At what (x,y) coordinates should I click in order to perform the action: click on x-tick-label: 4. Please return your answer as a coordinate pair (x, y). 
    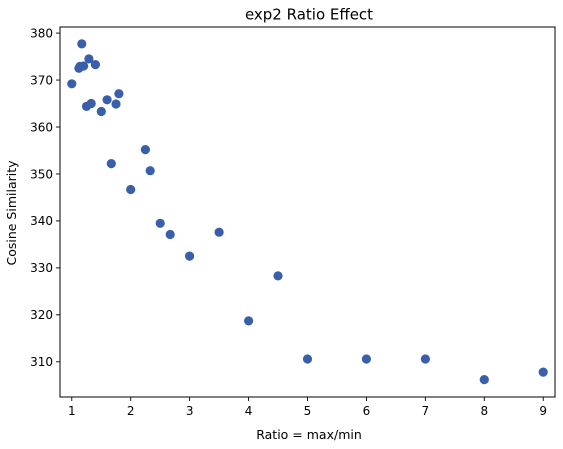
    Looking at the image, I should click on (249, 411).